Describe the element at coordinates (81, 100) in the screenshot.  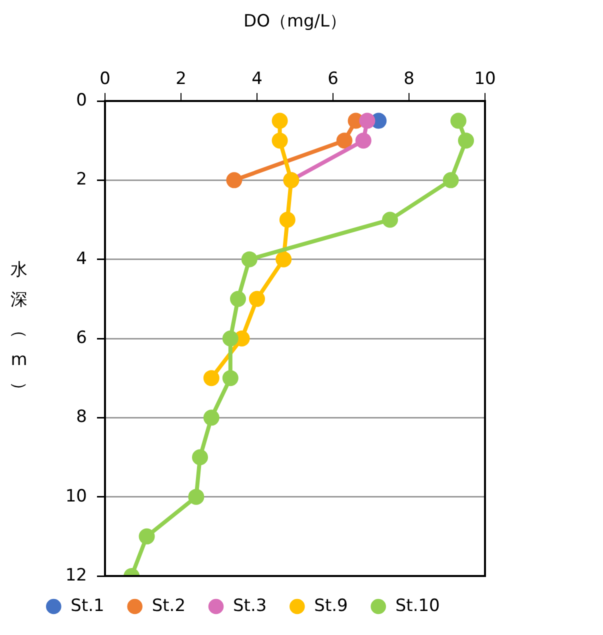
I see `y-tick-label: 0` at that location.